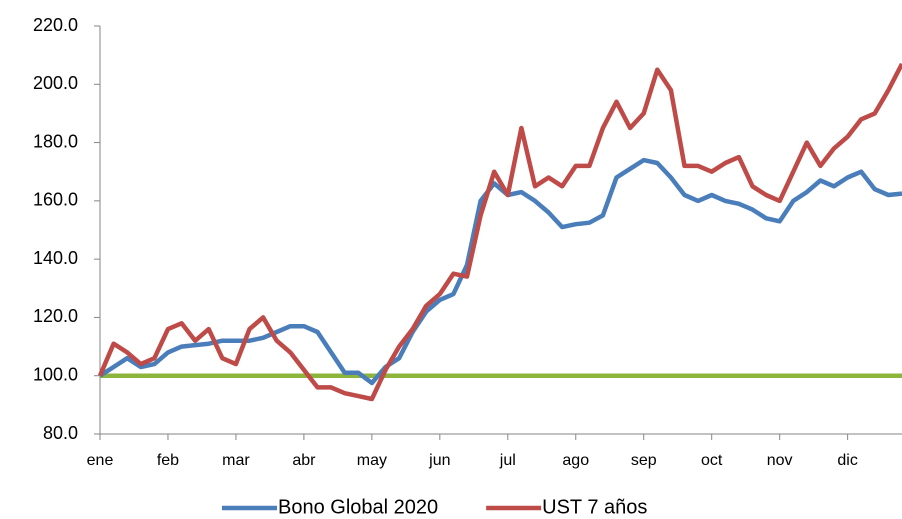  What do you see at coordinates (780, 460) in the screenshot?
I see `x-tick-label: nov` at bounding box center [780, 460].